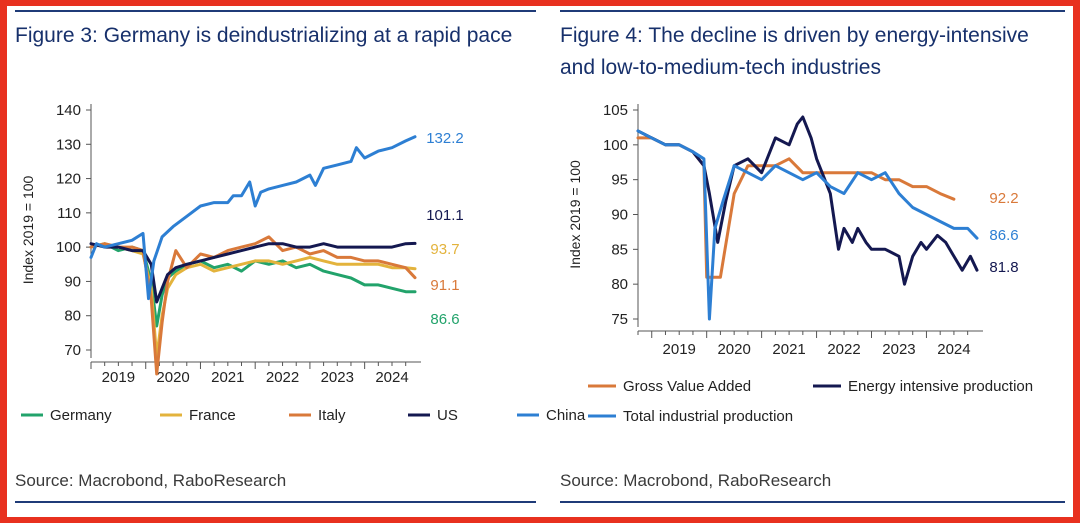  What do you see at coordinates (566, 415) in the screenshot?
I see `legend-label: China` at bounding box center [566, 415].